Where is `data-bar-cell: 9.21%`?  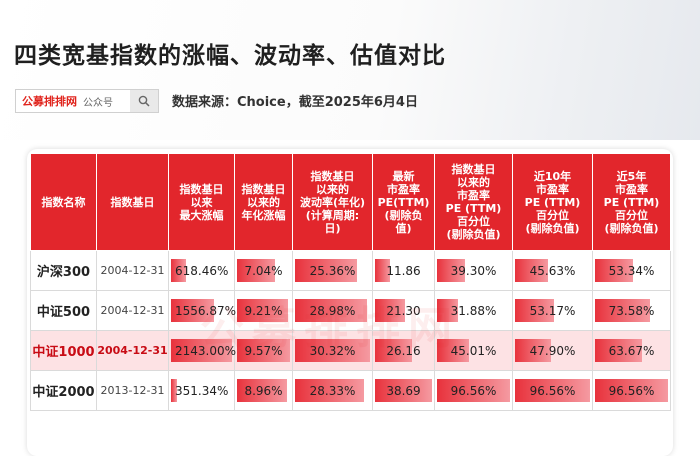 data-bar-cell: 9.21% is located at coordinates (263, 310).